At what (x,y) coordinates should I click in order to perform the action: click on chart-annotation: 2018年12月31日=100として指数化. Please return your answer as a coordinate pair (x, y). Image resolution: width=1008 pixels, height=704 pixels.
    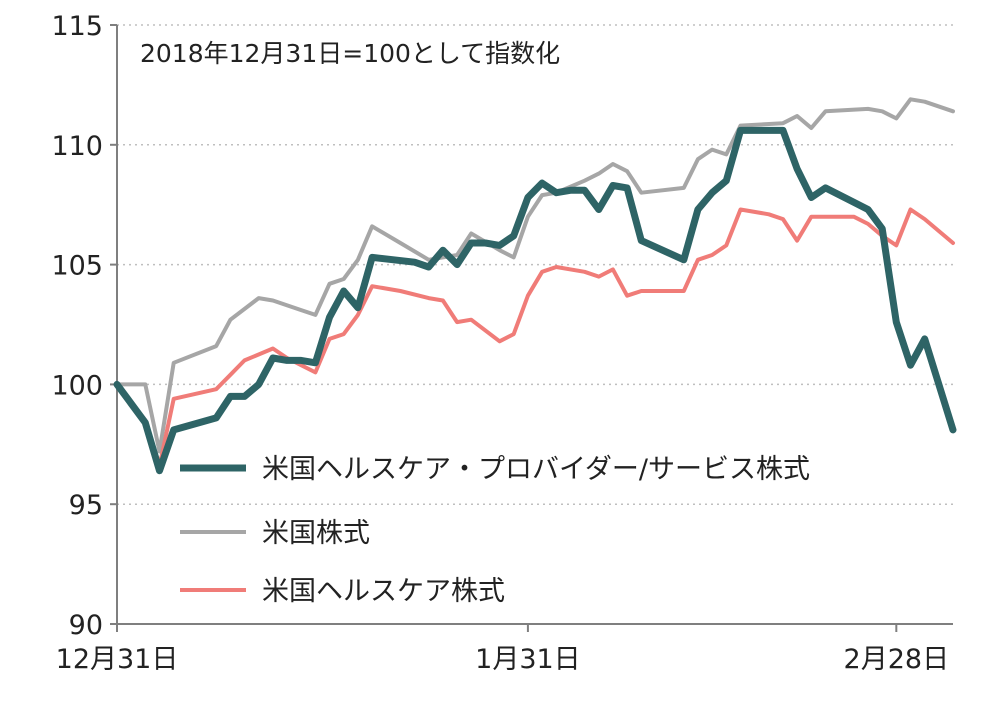
    Looking at the image, I should click on (350, 53).